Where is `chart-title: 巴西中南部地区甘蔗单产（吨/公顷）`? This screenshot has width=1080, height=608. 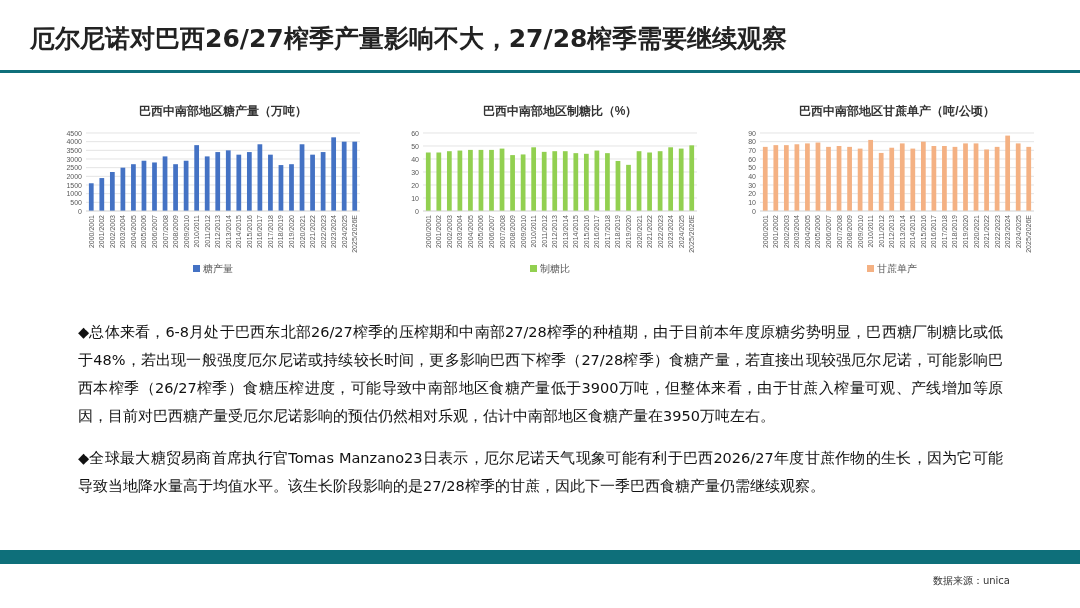 chart-title: 巴西中南部地区甘蔗单产（吨/公顷） is located at coordinates (897, 111).